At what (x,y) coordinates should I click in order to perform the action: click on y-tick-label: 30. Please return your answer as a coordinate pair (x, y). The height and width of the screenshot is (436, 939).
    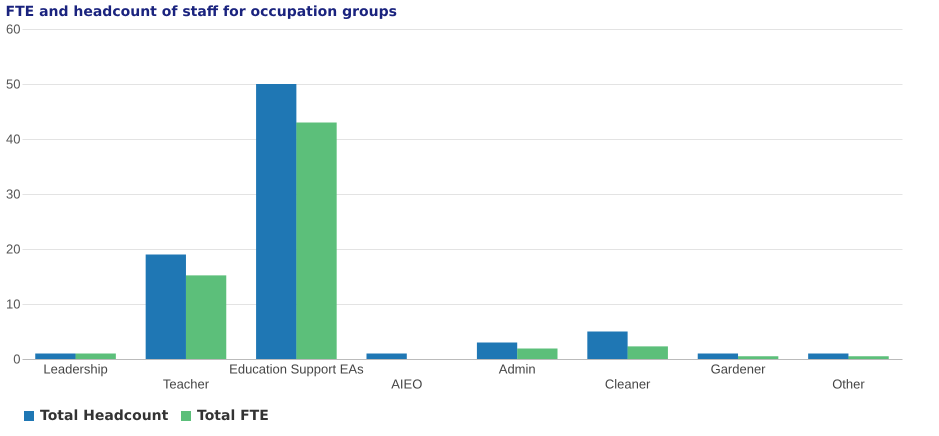
    Looking at the image, I should click on (13, 194).